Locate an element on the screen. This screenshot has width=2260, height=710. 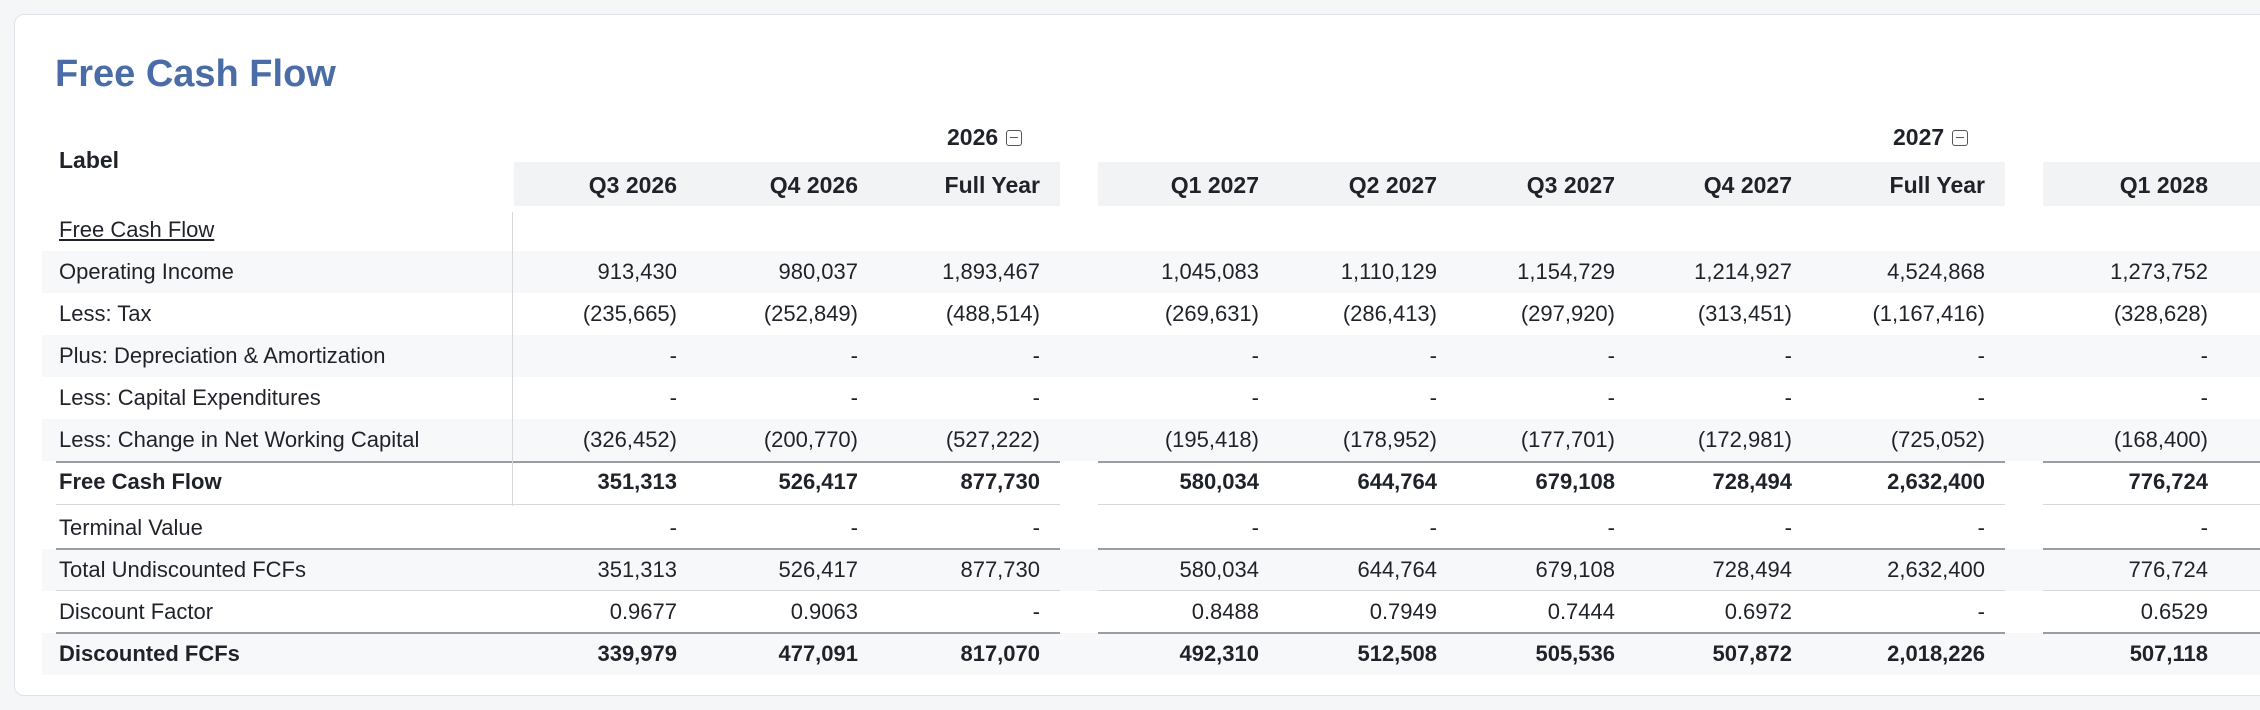
row-label: Plus: Depreciation & Amortization is located at coordinates (222, 355).